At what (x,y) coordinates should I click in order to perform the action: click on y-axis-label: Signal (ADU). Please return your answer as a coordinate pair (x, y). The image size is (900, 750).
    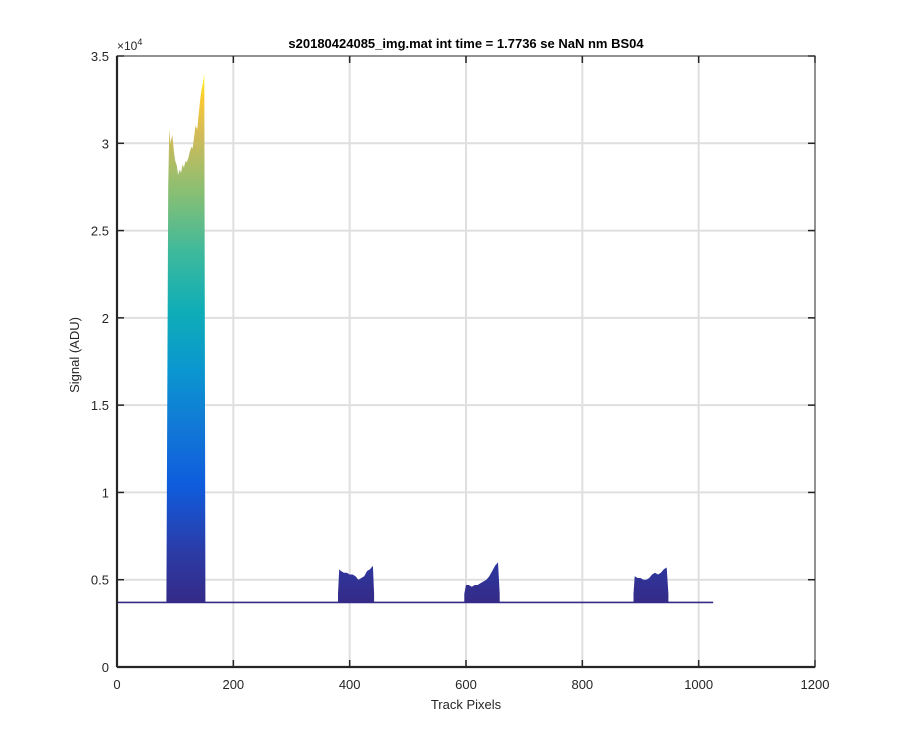
    Looking at the image, I should click on (74, 355).